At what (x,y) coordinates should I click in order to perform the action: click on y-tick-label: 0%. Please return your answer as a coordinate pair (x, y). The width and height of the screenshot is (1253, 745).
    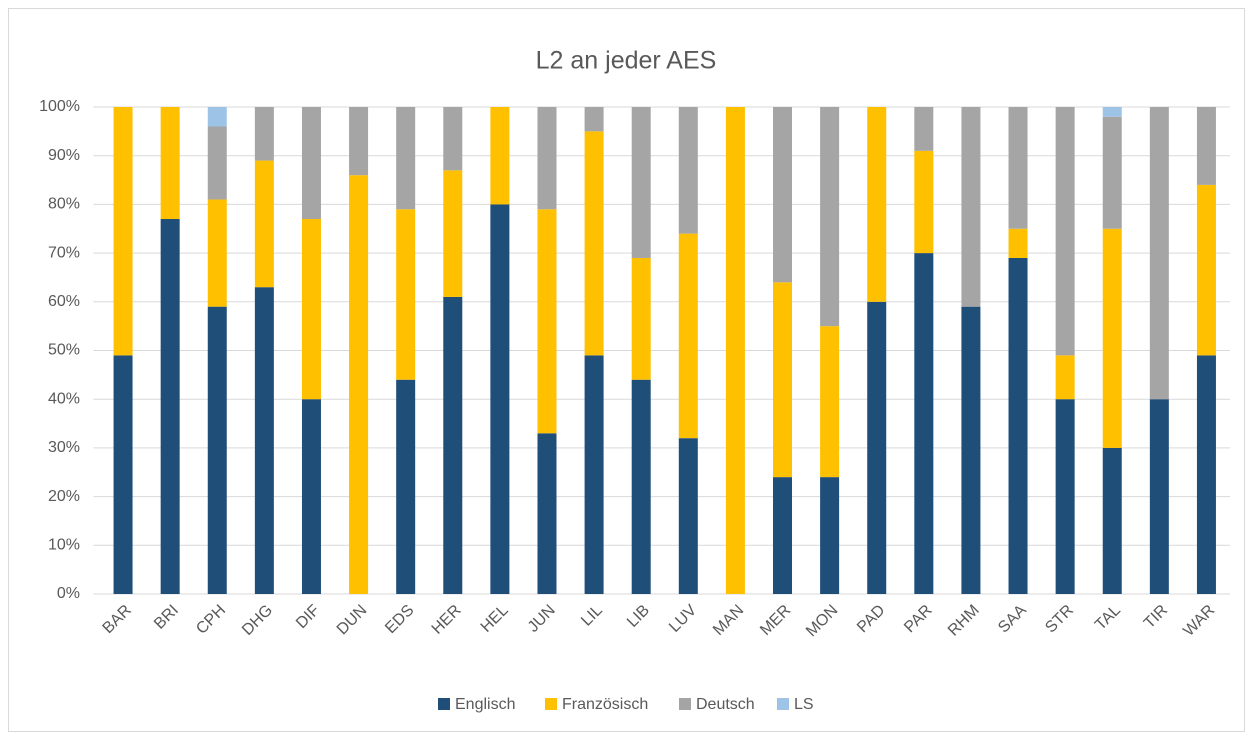
    Looking at the image, I should click on (68, 593).